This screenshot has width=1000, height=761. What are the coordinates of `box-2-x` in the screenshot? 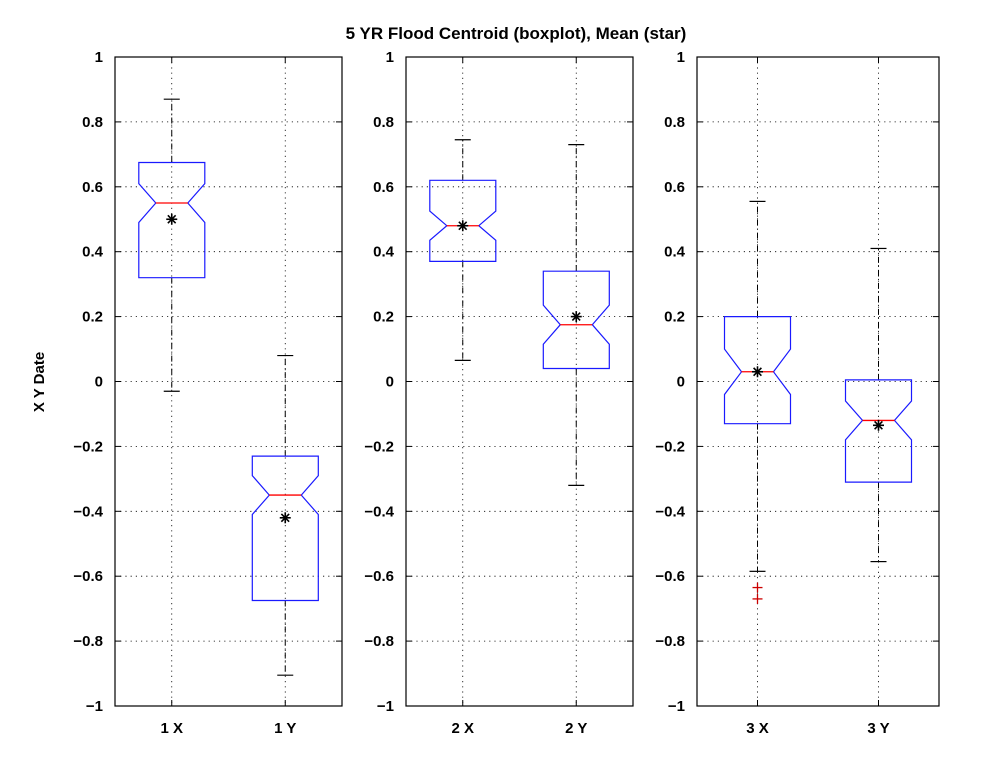 It's located at (463, 250).